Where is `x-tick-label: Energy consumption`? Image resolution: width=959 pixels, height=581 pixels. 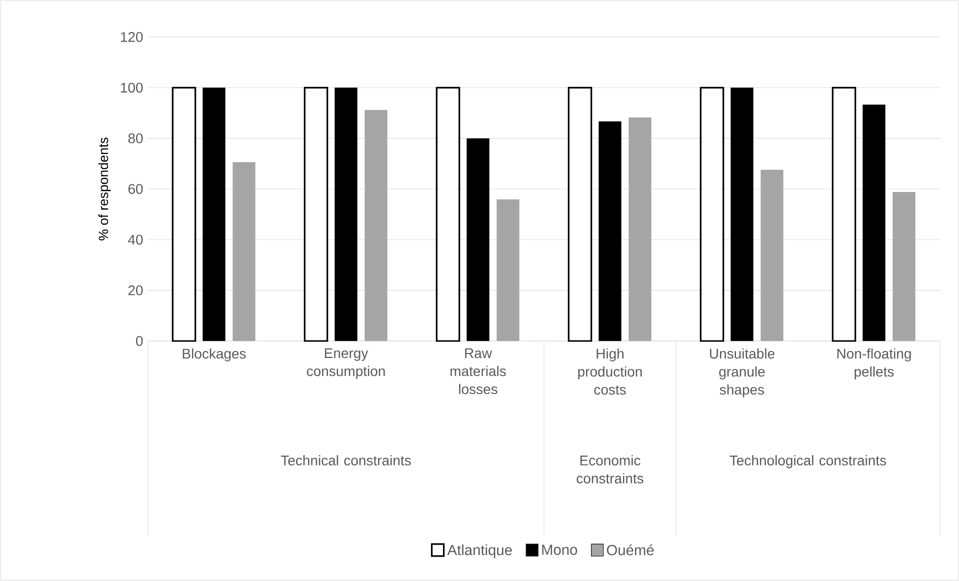
x-tick-label: Energy consumption is located at coordinates (345, 363).